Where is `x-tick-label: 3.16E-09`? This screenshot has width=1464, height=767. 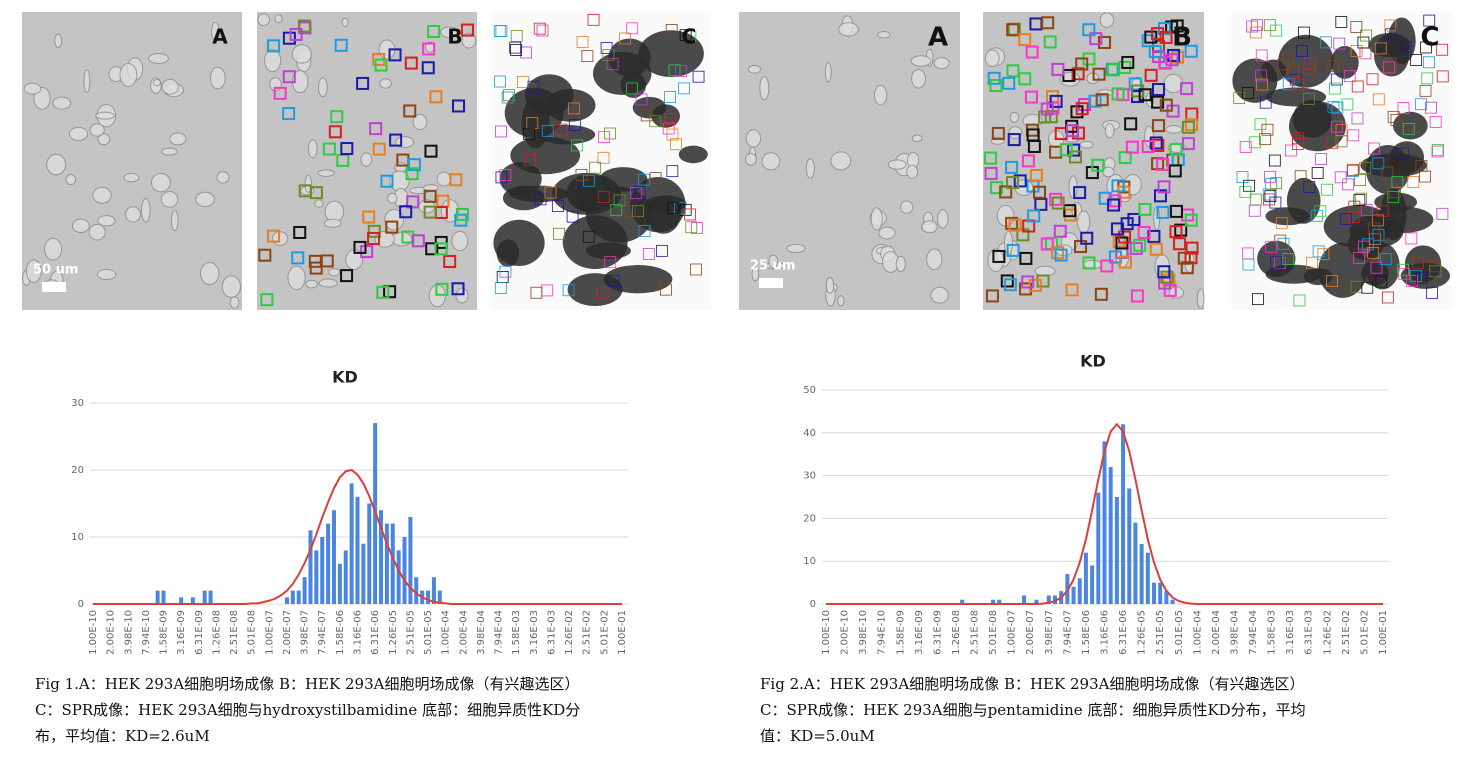 x-tick-label: 3.16E-09 is located at coordinates (181, 632).